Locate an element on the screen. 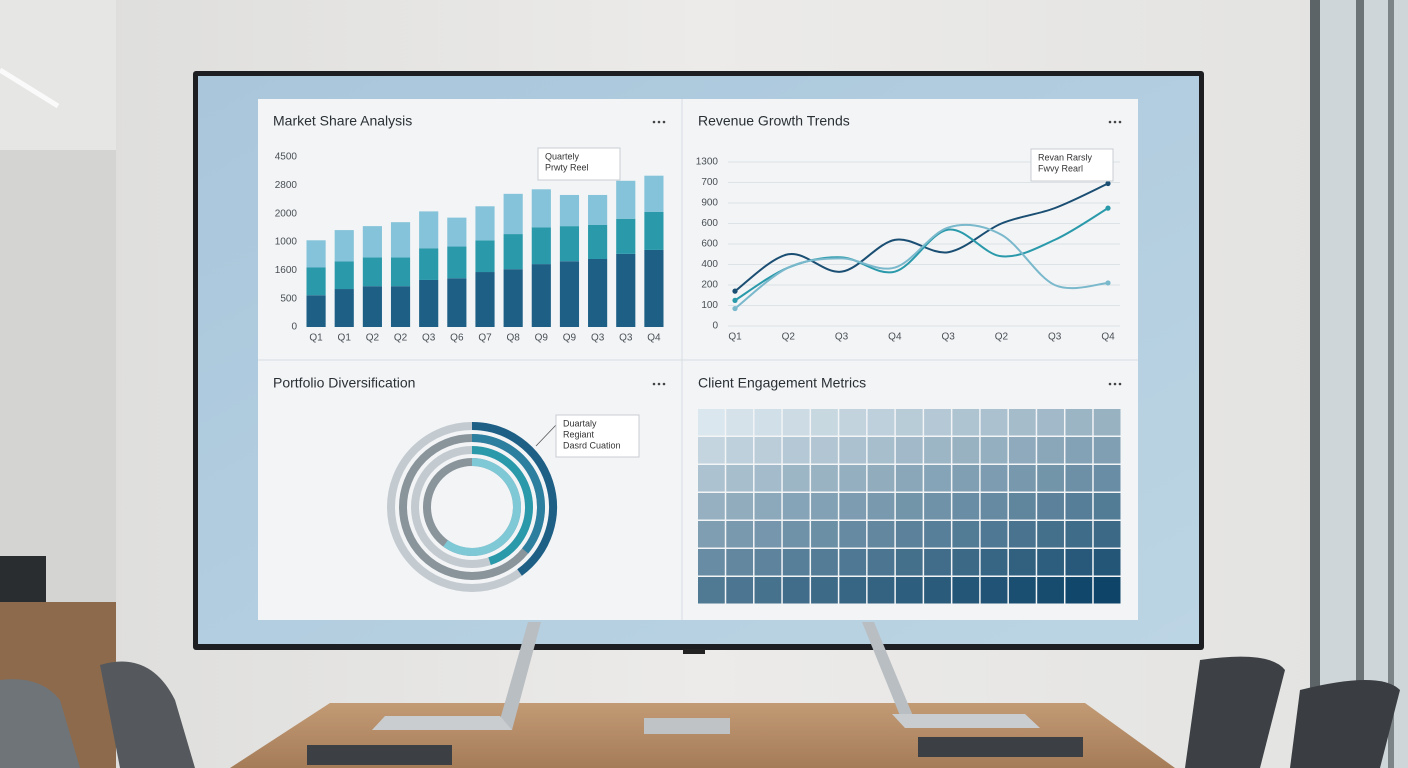  y-tick-label: 1000 is located at coordinates (286, 242).